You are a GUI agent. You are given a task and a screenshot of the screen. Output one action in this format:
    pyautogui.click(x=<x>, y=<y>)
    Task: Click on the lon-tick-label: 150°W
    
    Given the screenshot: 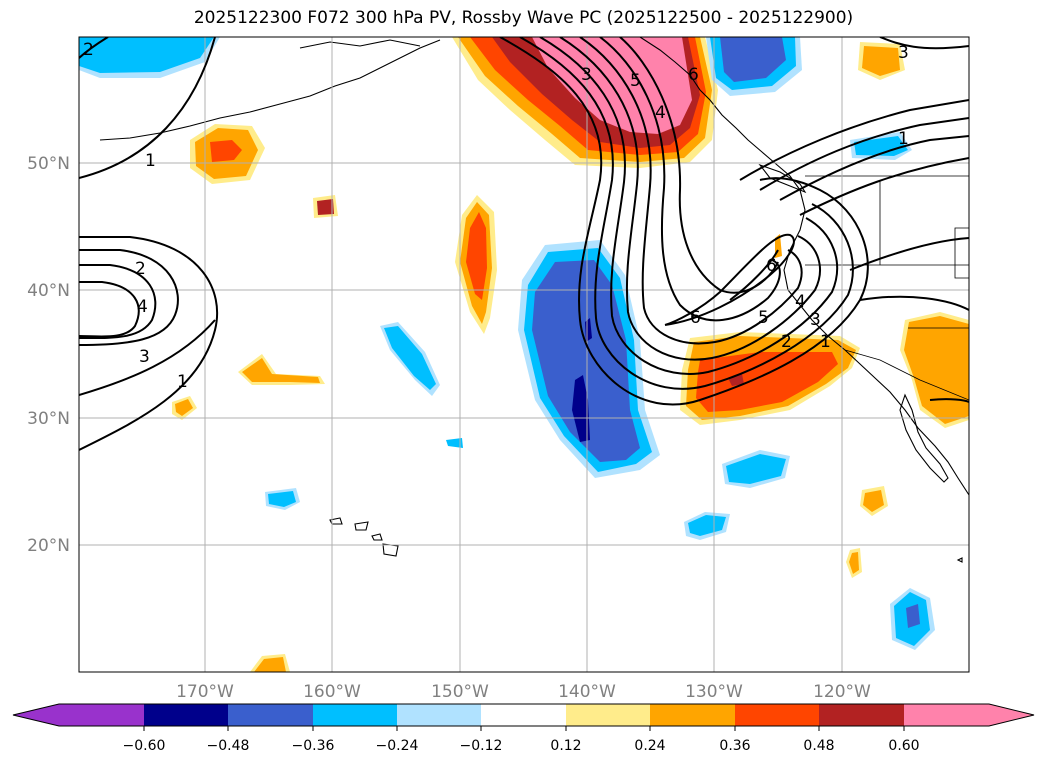 What is the action you would take?
    pyautogui.click(x=460, y=692)
    